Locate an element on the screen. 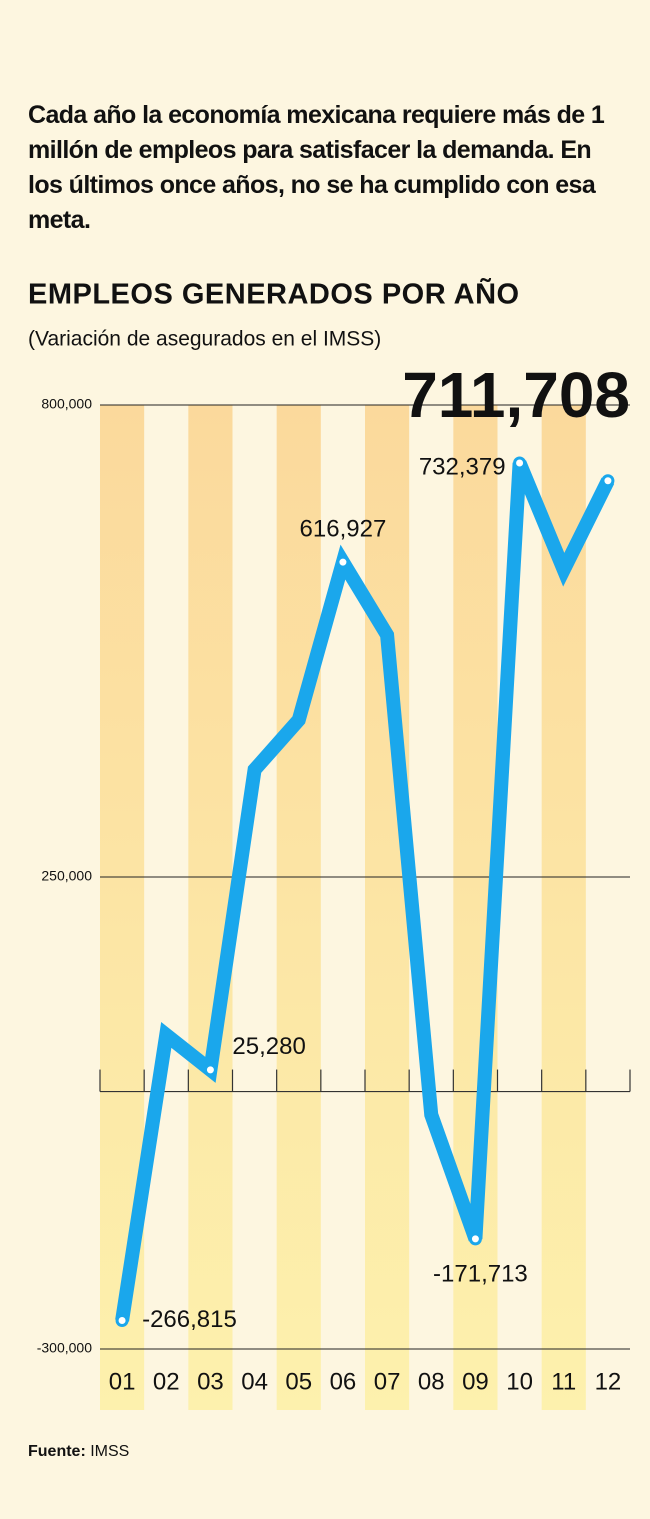  y-tick-label: 250,000 is located at coordinates (66, 876).